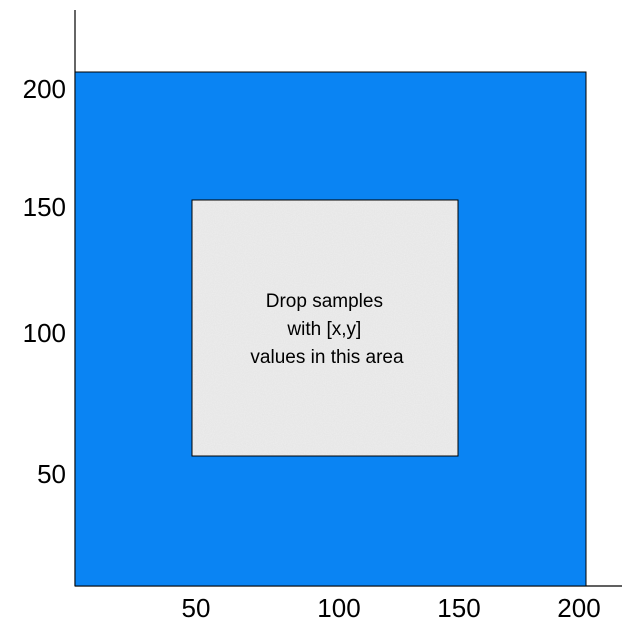  Describe the element at coordinates (51, 474) in the screenshot. I see `y-tick-label-50: 50` at that location.